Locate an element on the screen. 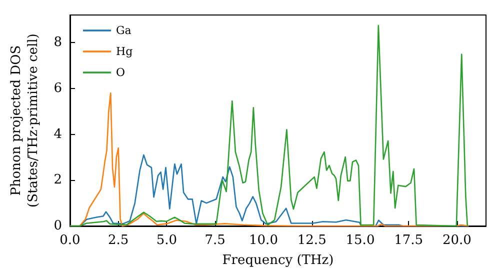  x-tick-label: 17.5 is located at coordinates (409, 240).